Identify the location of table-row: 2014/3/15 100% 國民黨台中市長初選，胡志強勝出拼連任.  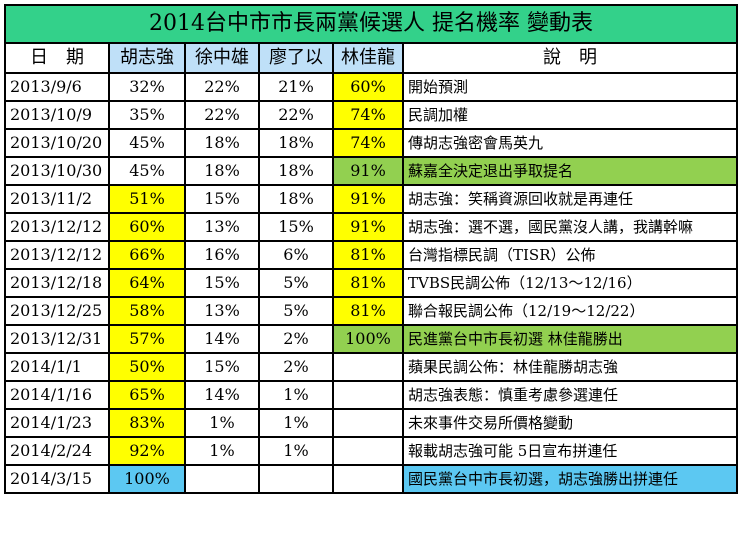
(371, 479).